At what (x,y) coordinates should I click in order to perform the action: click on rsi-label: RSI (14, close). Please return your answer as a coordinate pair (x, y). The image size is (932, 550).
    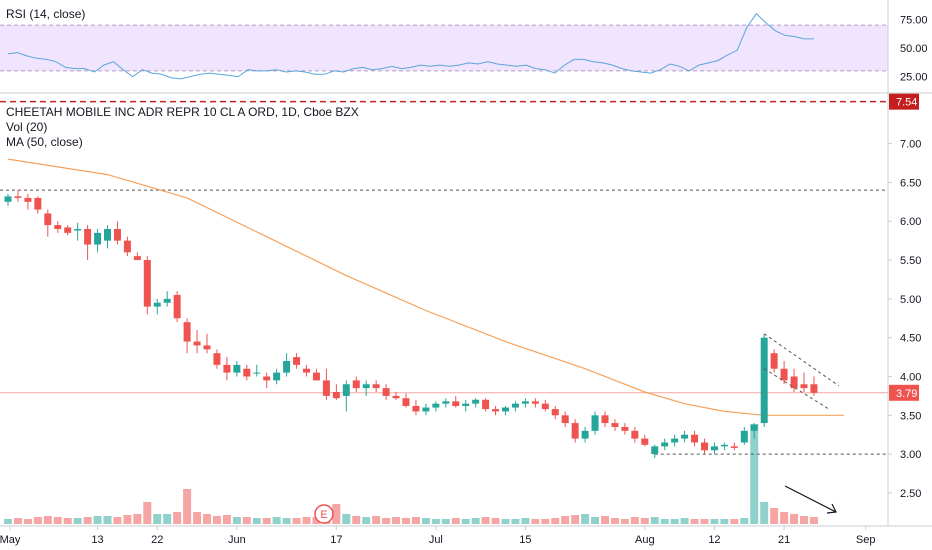
    Looking at the image, I should click on (45, 14).